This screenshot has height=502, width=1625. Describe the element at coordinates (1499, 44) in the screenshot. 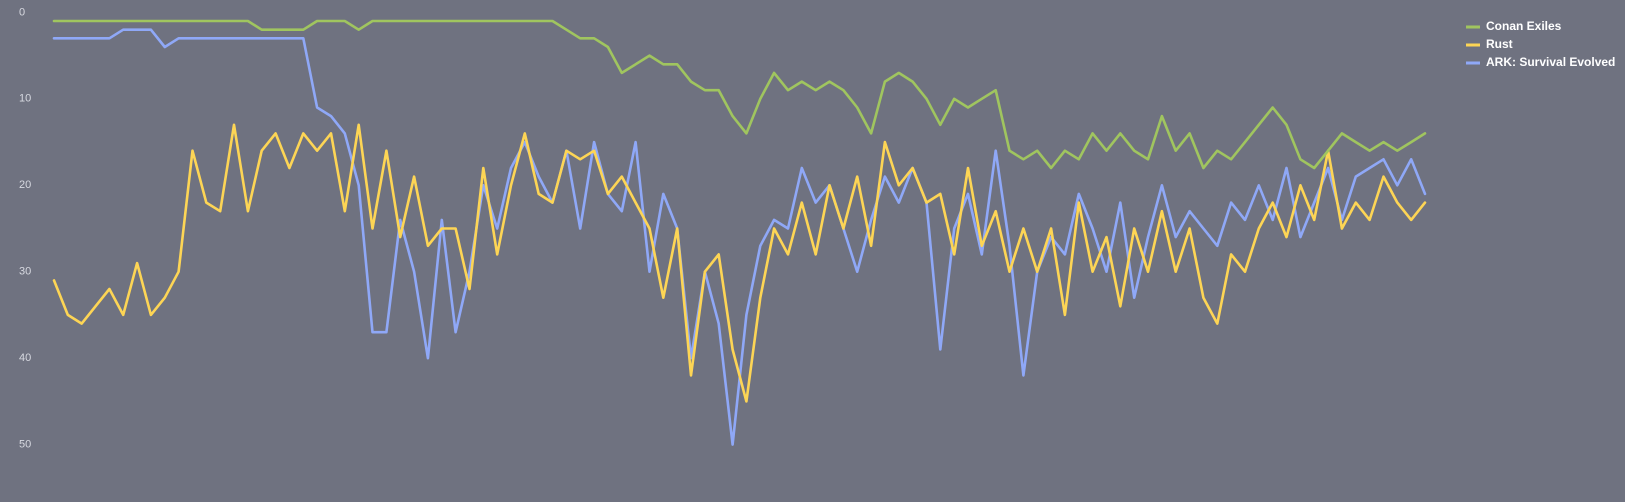

I see `legend-label: Rust` at that location.